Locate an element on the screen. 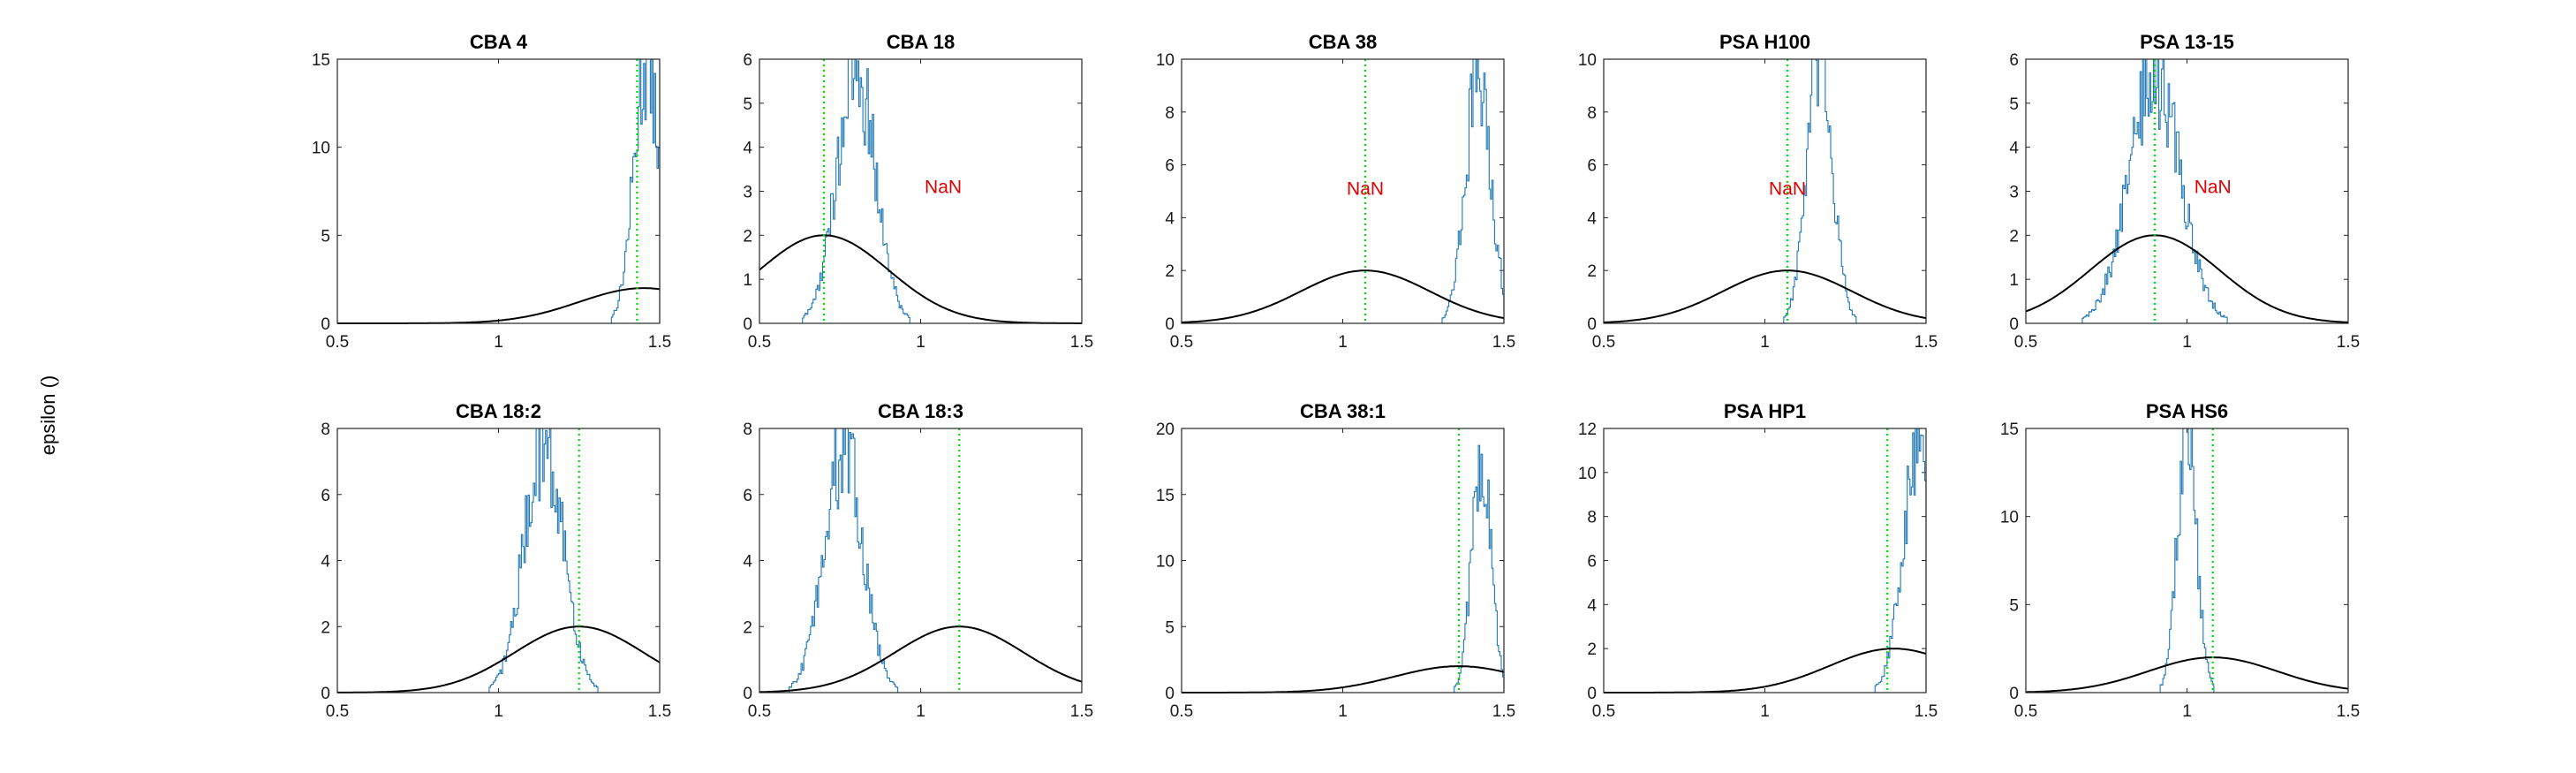 The width and height of the screenshot is (2576, 773). y-tick-label: 1 is located at coordinates (2014, 280).